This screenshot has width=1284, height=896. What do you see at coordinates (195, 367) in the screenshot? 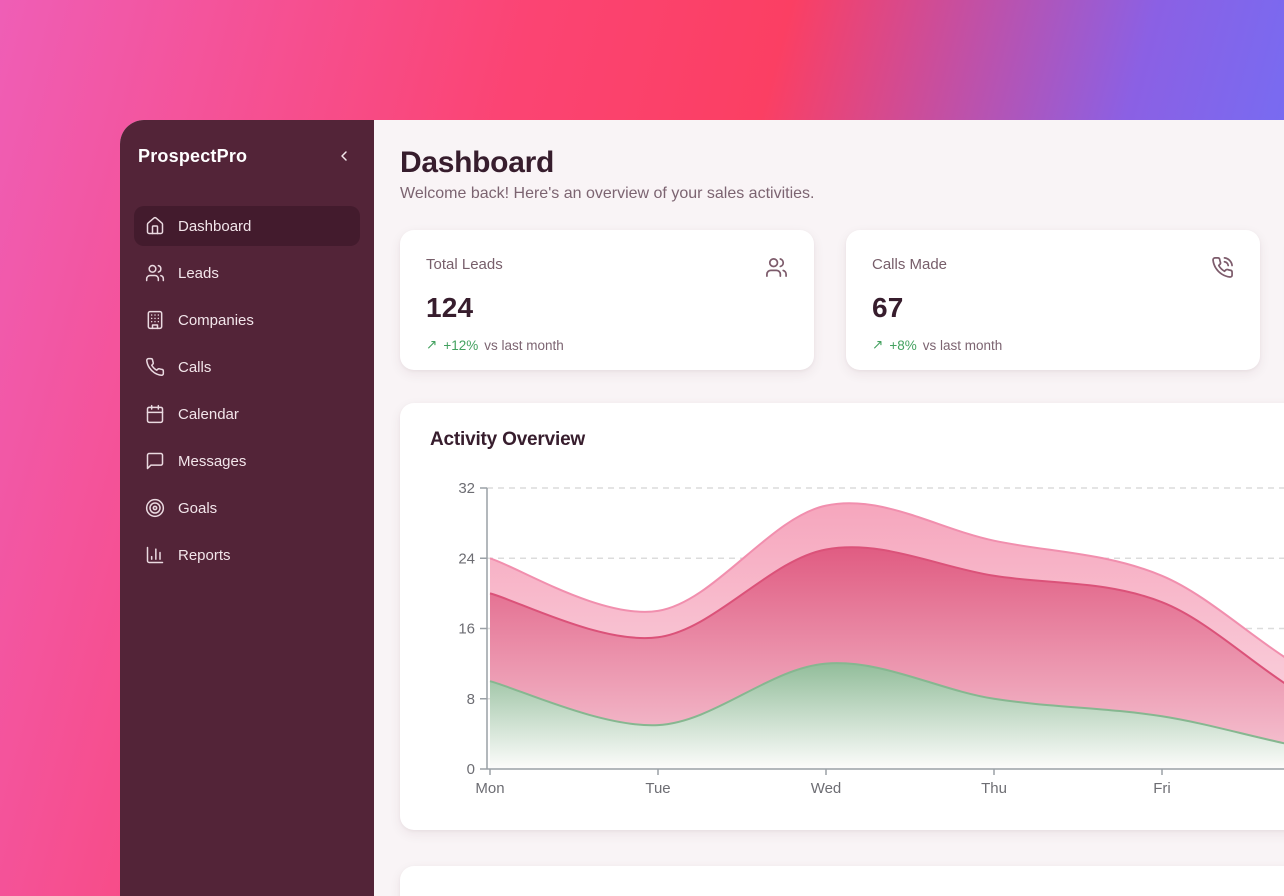
I see `sidebar-item-label: Calls` at bounding box center [195, 367].